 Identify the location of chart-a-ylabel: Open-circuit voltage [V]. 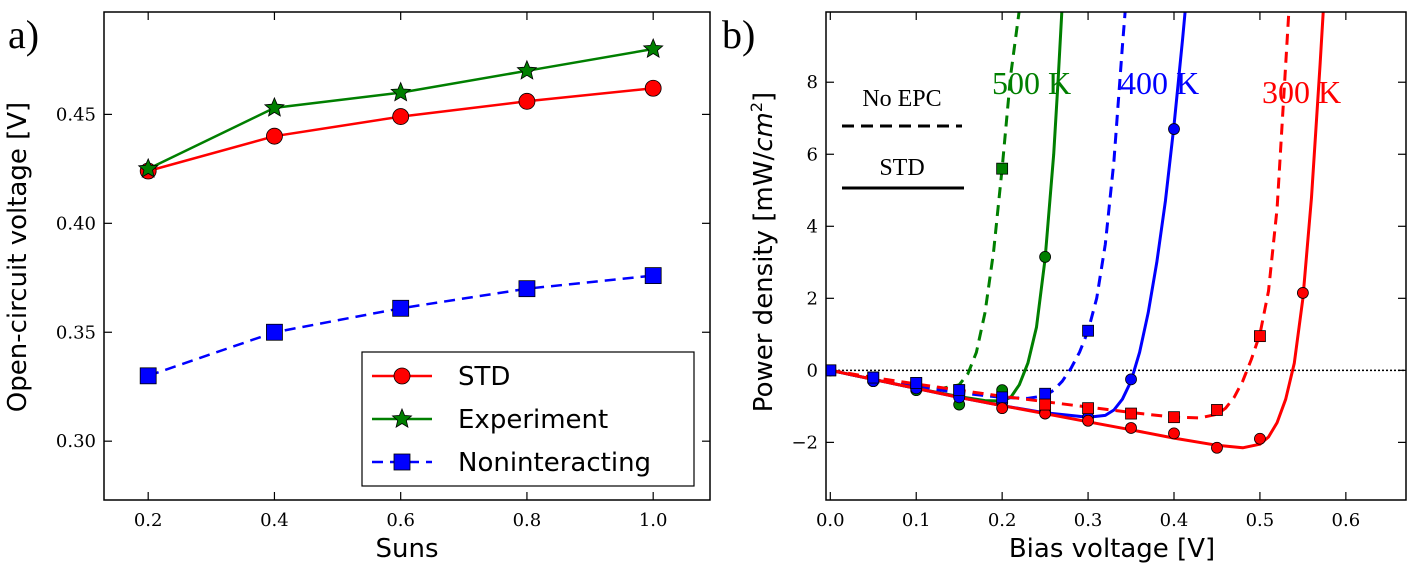
(18, 257).